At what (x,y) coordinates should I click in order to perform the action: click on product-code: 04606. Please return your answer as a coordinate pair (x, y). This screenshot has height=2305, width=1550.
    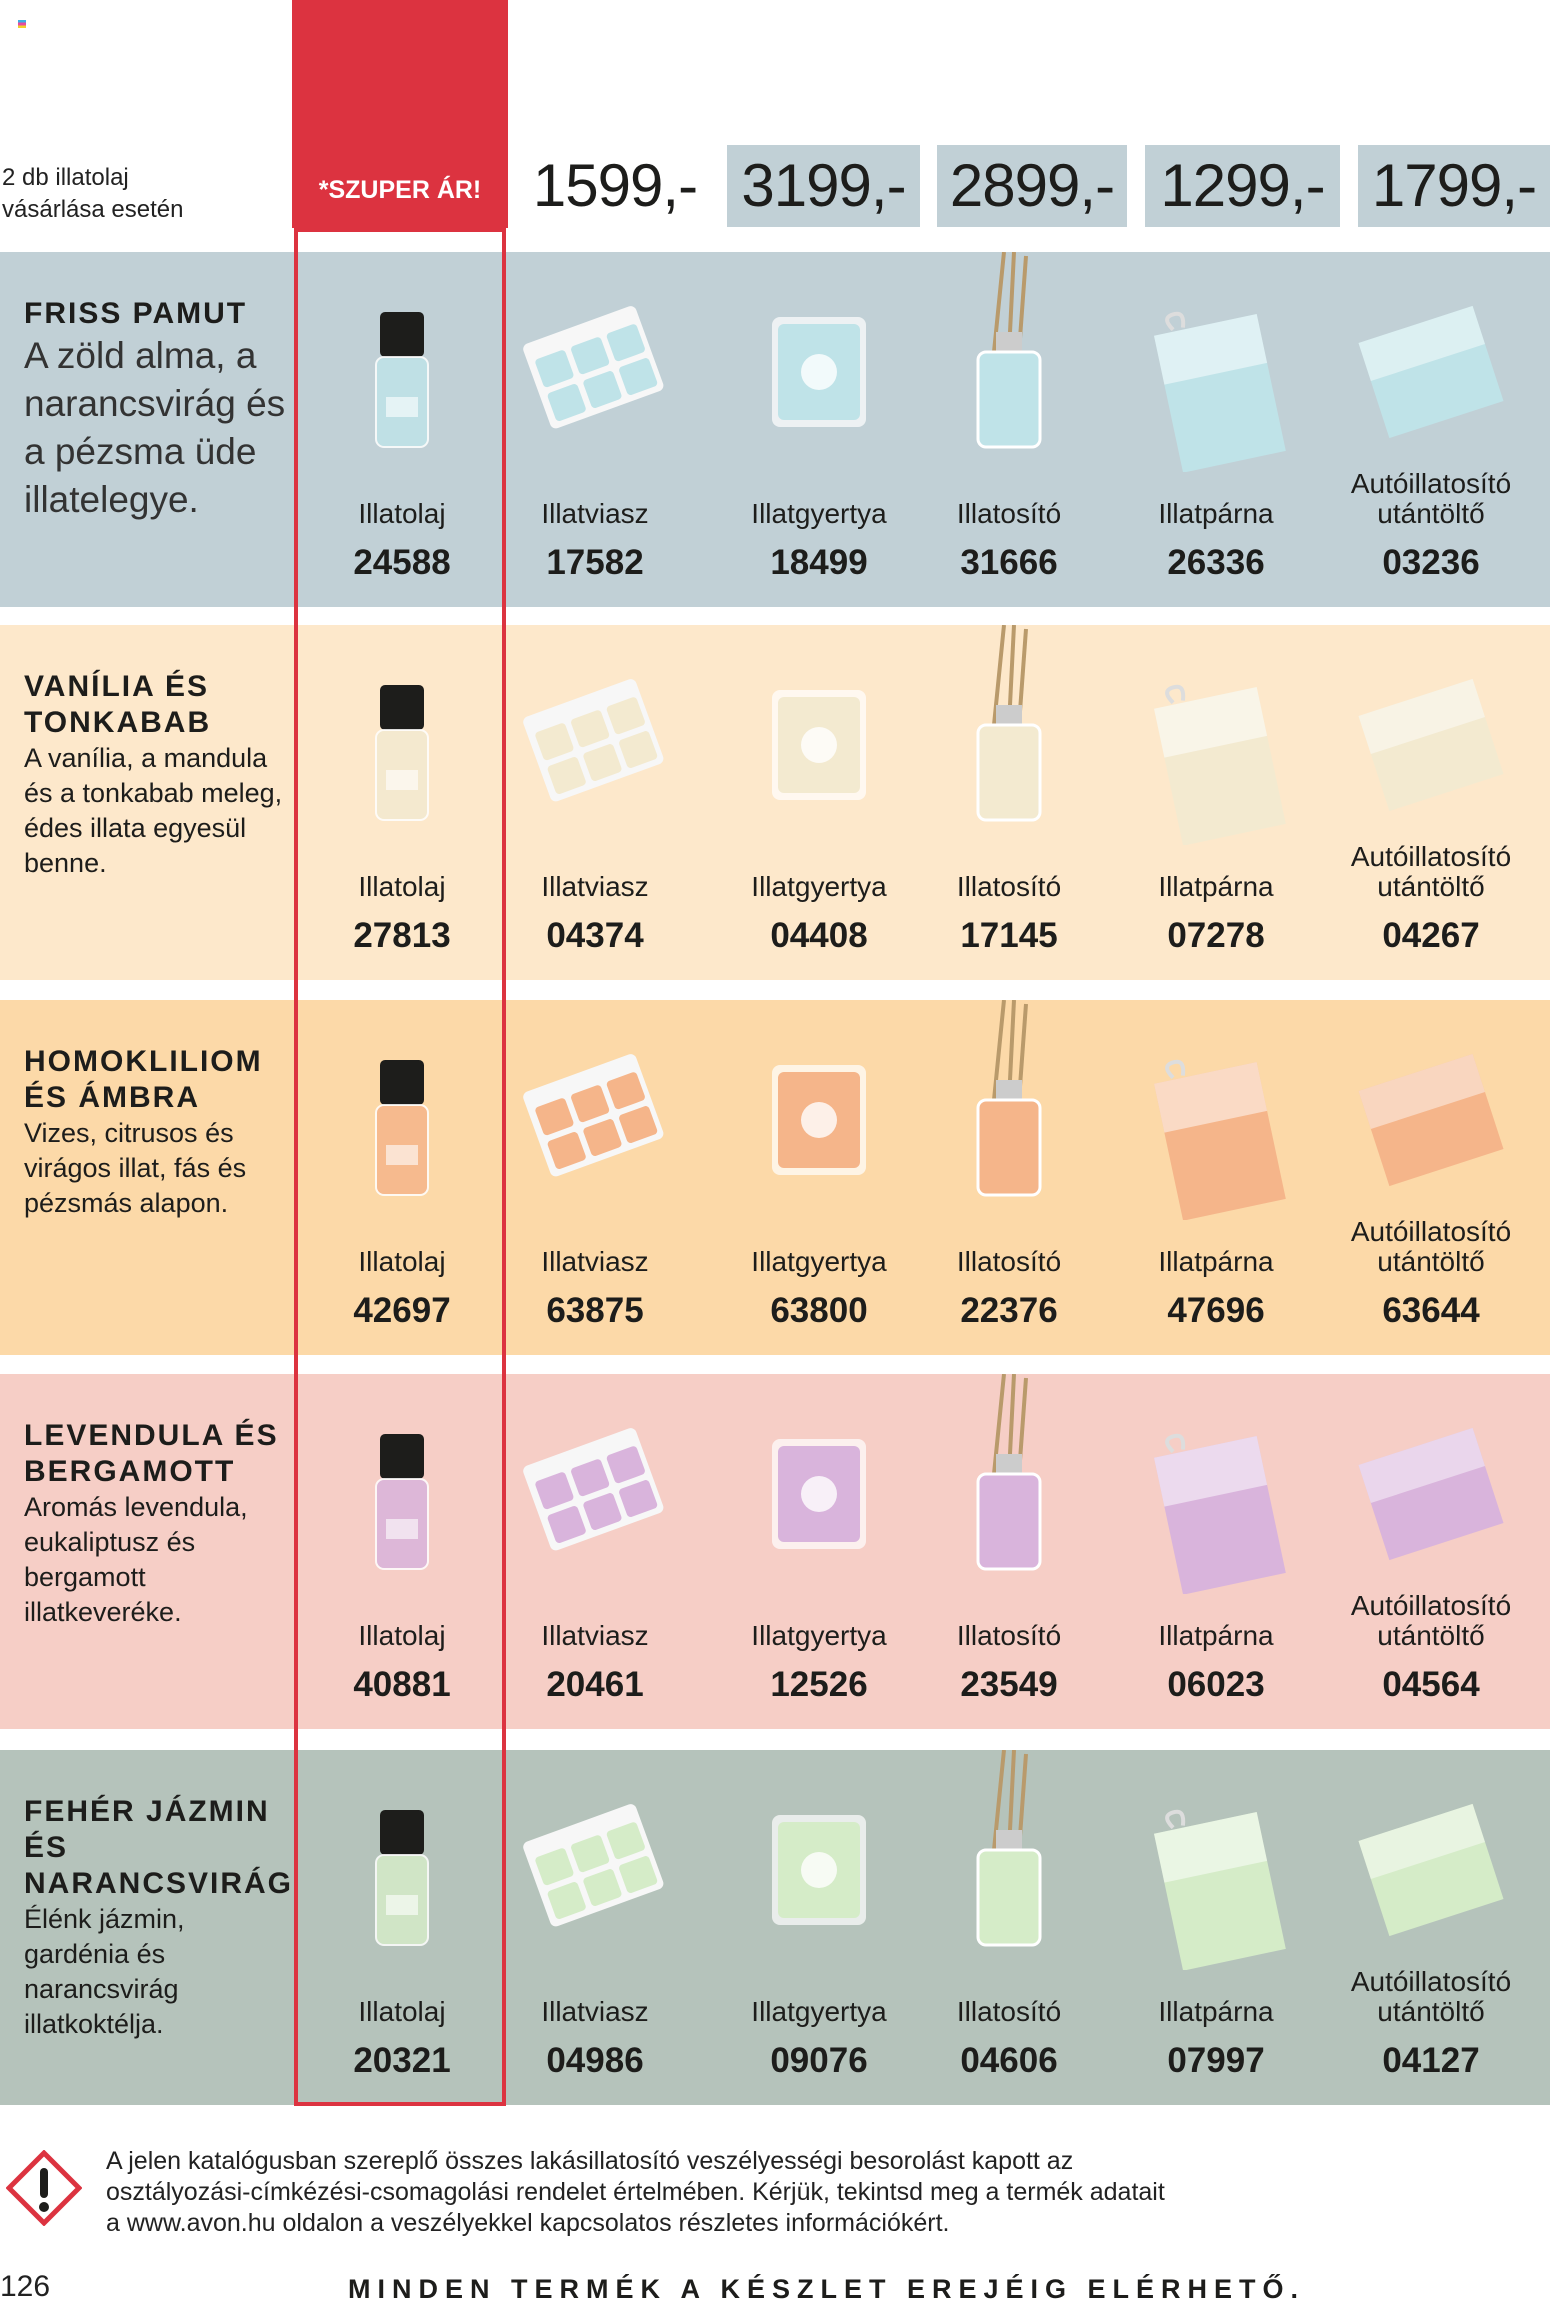
    Looking at the image, I should click on (1009, 2060).